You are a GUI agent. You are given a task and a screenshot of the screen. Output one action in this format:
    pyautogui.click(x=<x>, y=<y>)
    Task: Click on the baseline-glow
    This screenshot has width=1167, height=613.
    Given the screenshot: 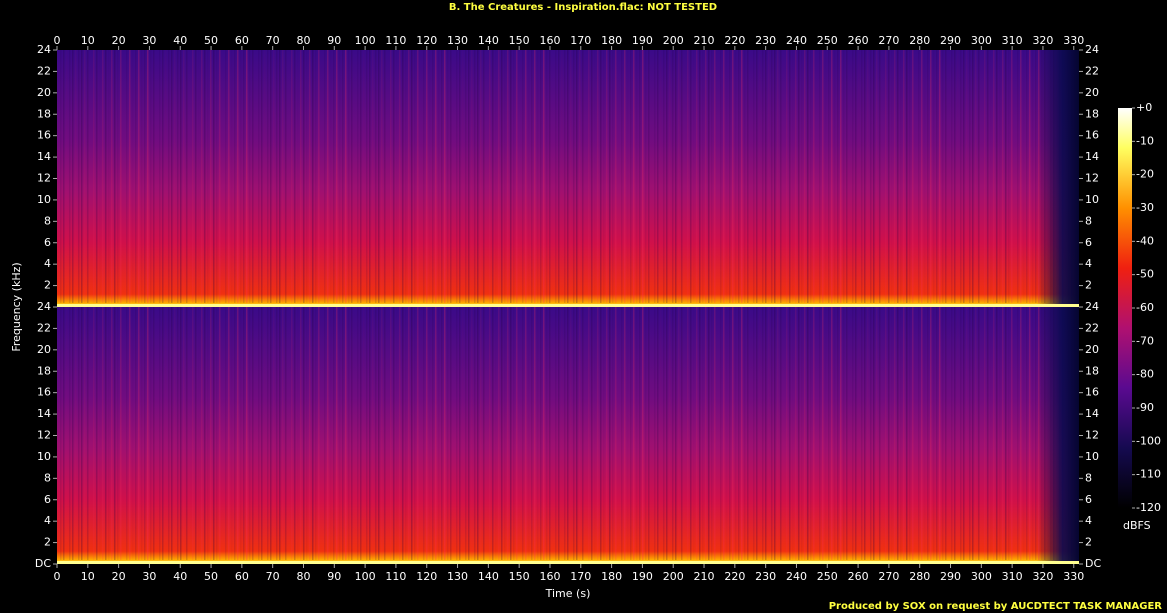 What is the action you would take?
    pyautogui.click(x=568, y=305)
    